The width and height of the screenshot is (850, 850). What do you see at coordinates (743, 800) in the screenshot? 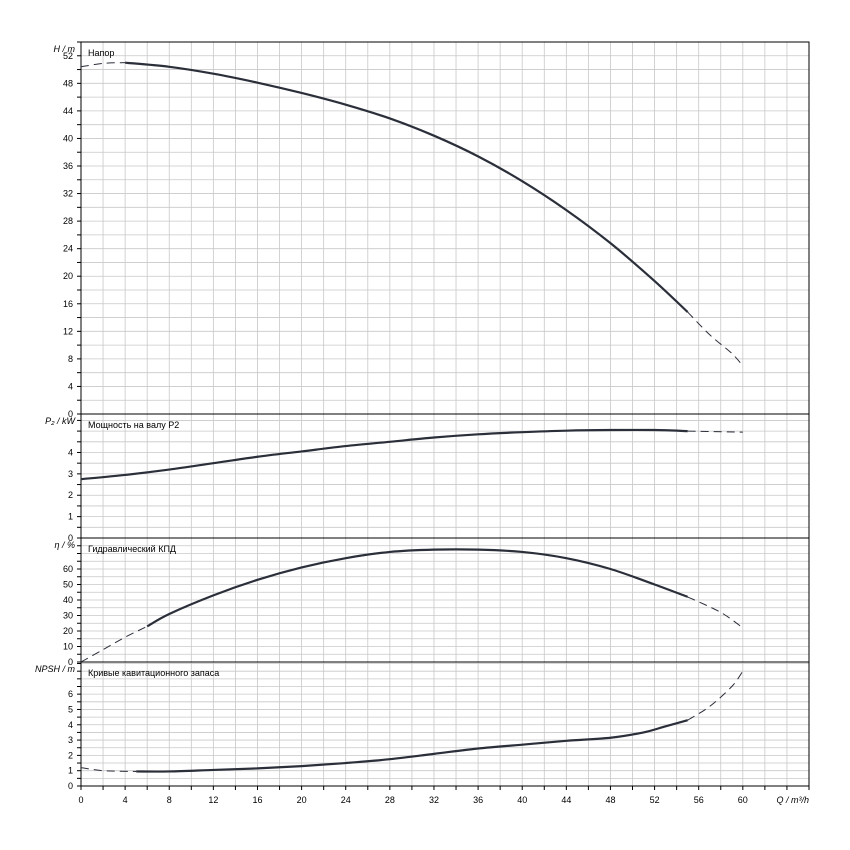
I see `x-tick-label: 60` at bounding box center [743, 800].